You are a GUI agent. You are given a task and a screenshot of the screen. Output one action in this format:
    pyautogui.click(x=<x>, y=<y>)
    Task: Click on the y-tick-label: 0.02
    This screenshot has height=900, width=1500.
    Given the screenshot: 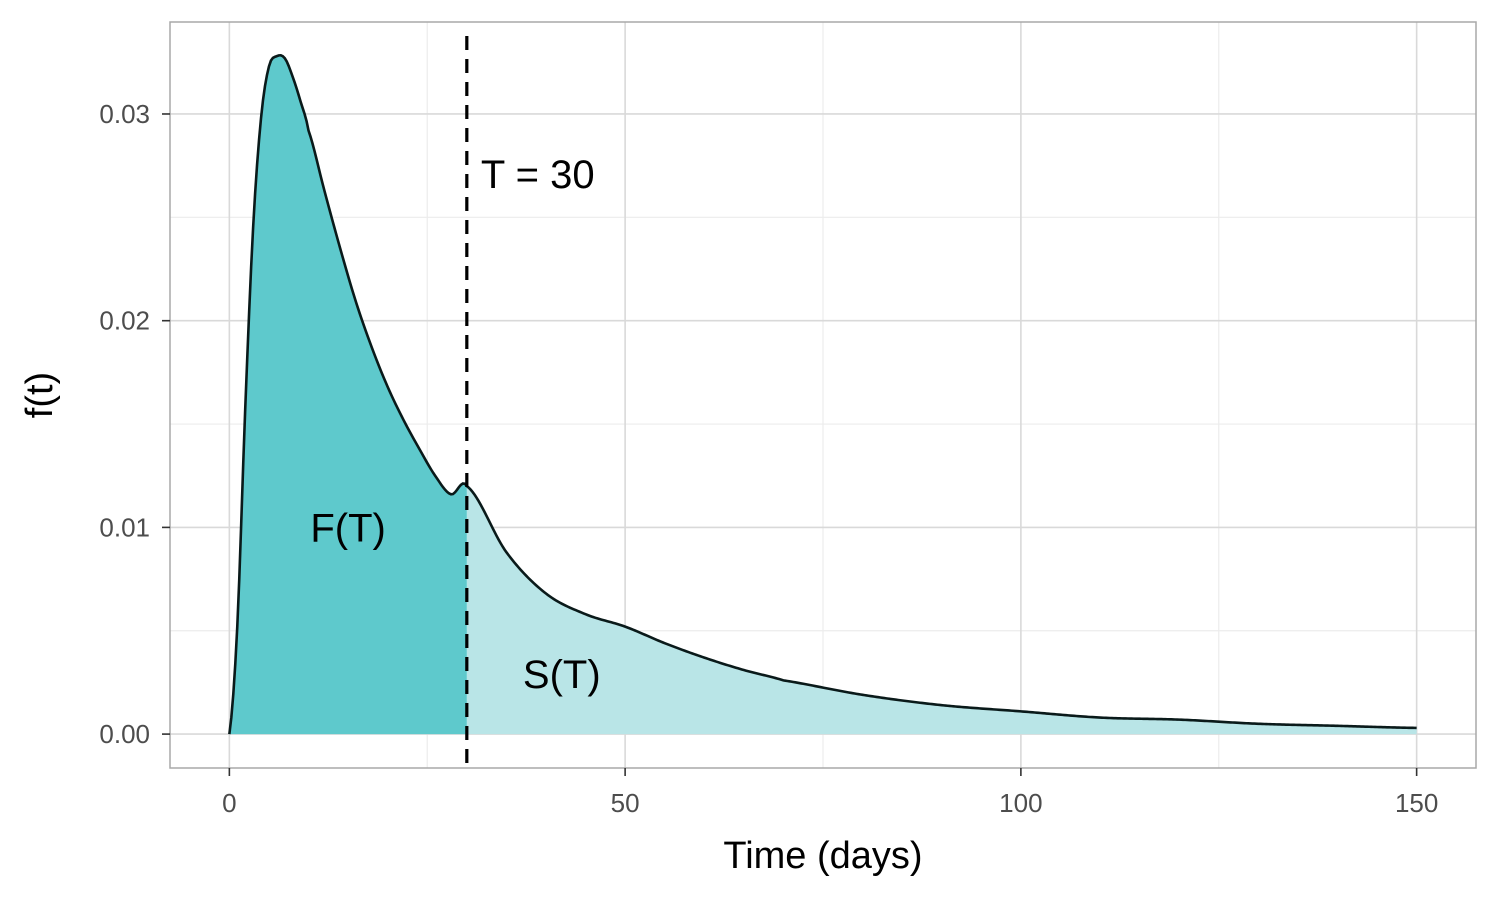 What is the action you would take?
    pyautogui.click(x=124, y=321)
    